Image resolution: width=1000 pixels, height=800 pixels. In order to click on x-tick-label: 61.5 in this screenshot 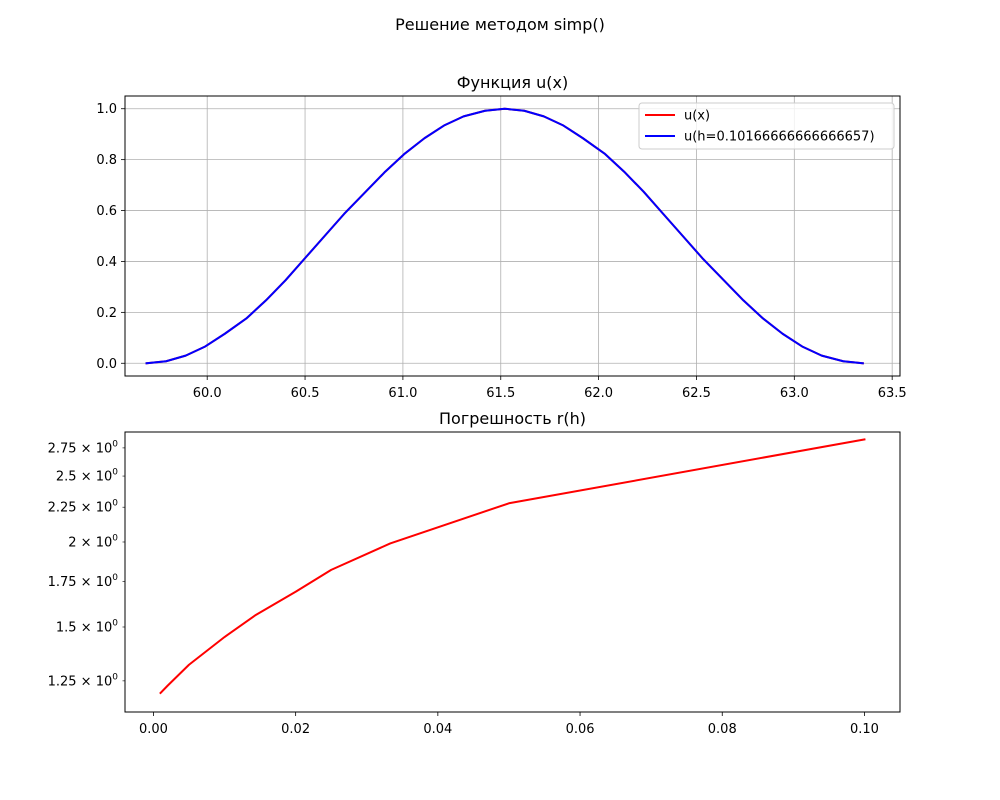, I will do `click(500, 393)`.